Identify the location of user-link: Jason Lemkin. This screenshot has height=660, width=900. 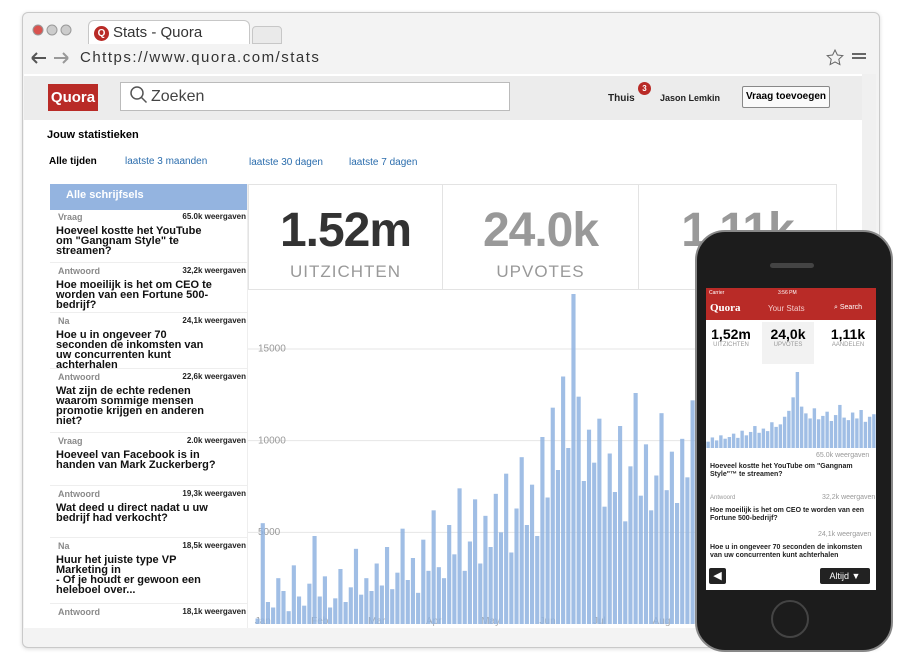
(690, 98).